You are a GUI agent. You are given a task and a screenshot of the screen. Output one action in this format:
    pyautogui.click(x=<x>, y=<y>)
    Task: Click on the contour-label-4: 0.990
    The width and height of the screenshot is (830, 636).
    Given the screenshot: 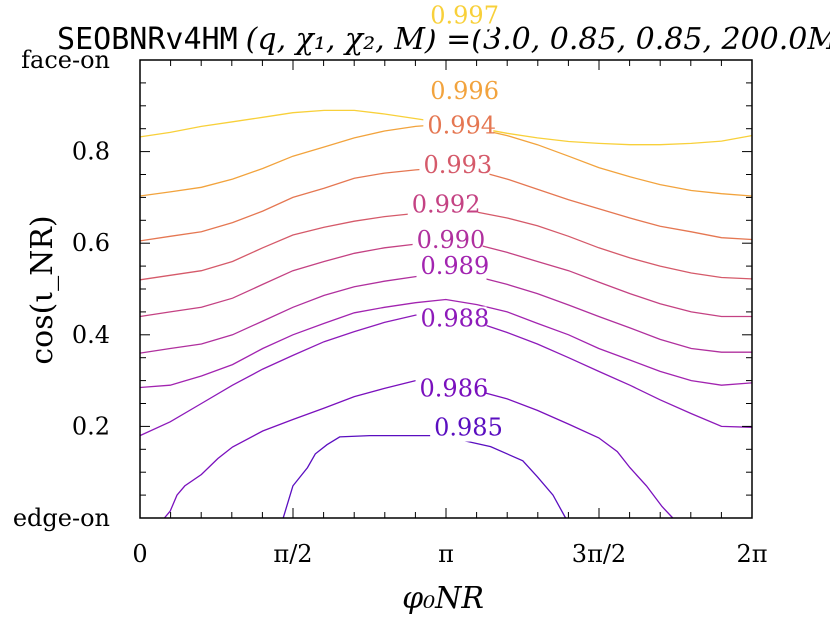 What is the action you would take?
    pyautogui.click(x=451, y=240)
    